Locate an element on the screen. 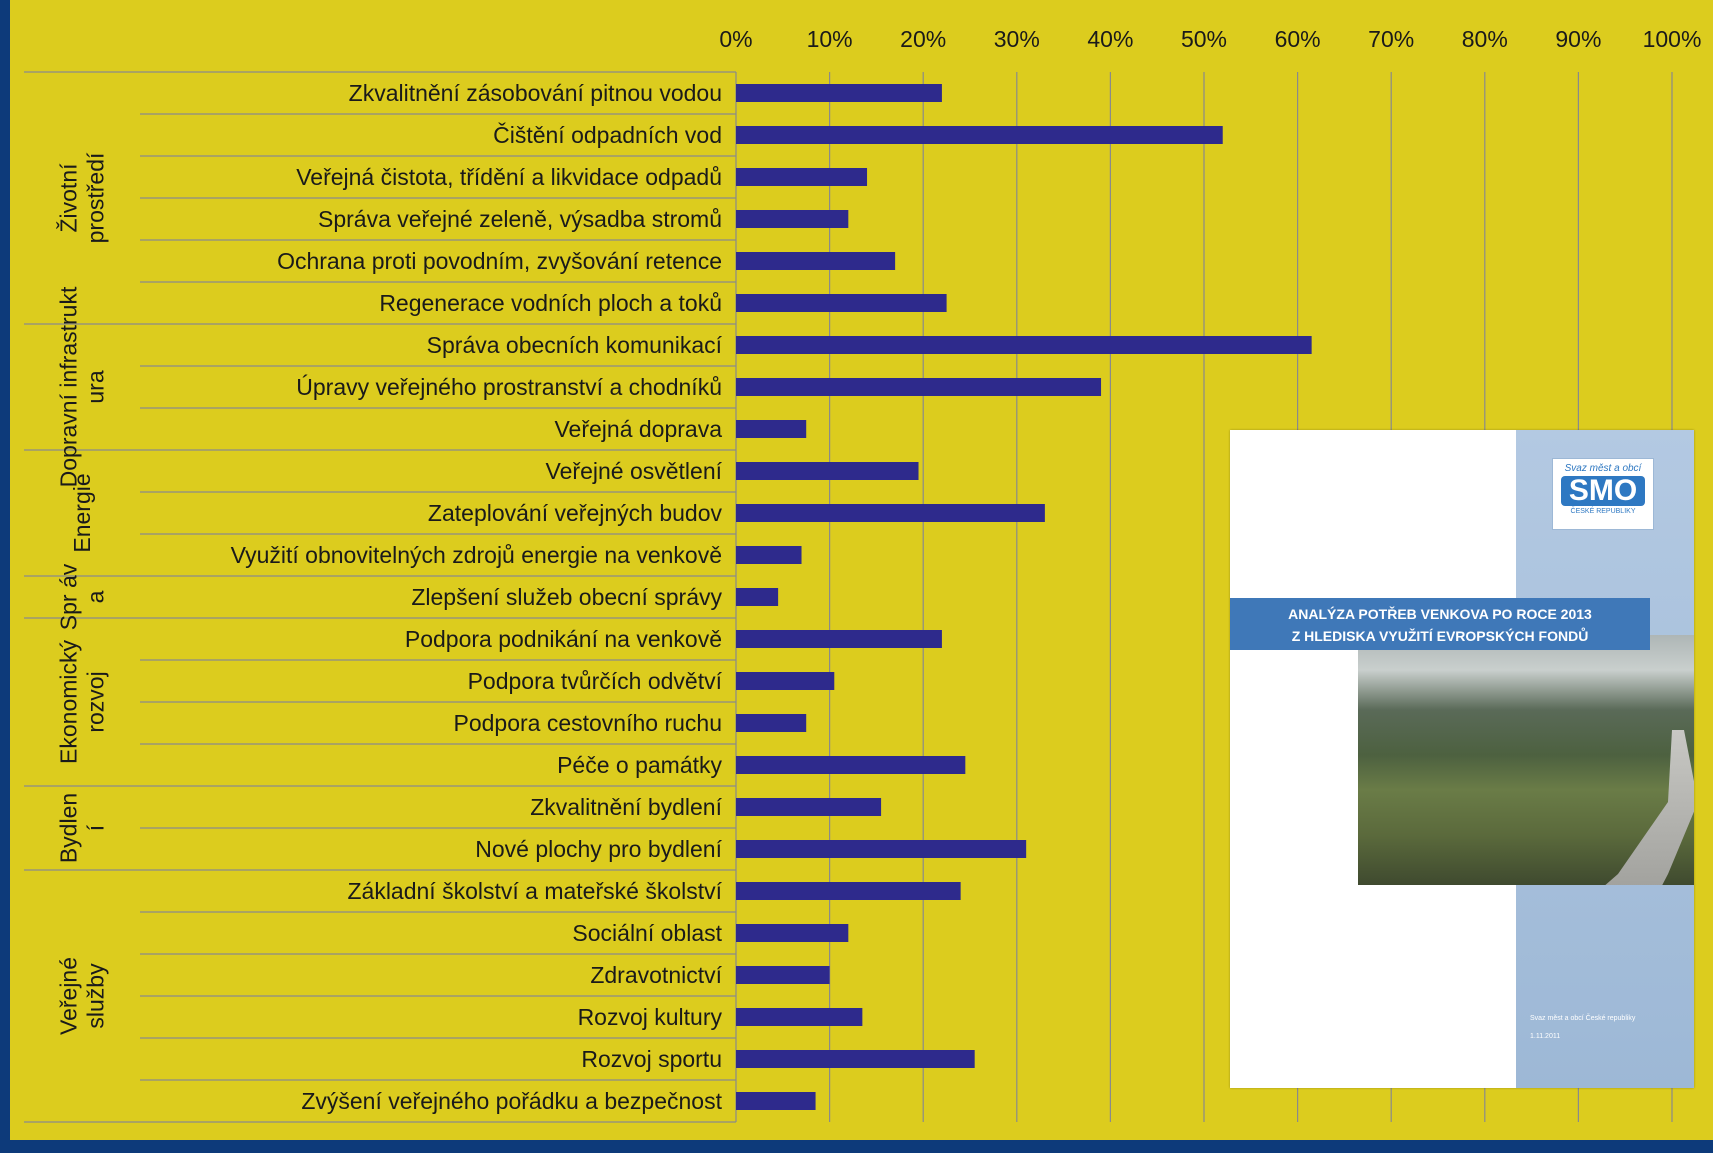 This screenshot has height=1153, width=1713. cover-photo-landscape is located at coordinates (1526, 760).